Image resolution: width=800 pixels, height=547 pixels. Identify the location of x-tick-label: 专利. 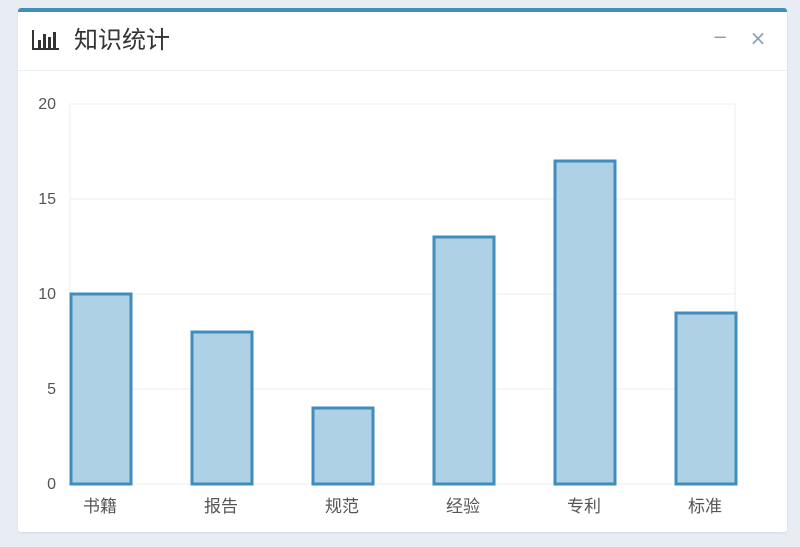
(584, 507).